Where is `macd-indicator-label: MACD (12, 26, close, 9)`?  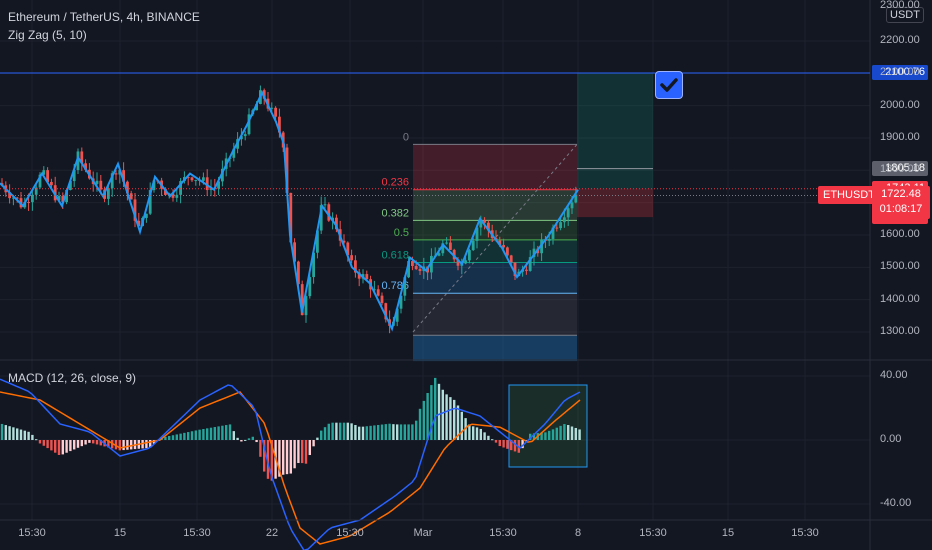
macd-indicator-label: MACD (12, 26, close, 9) is located at coordinates (72, 378).